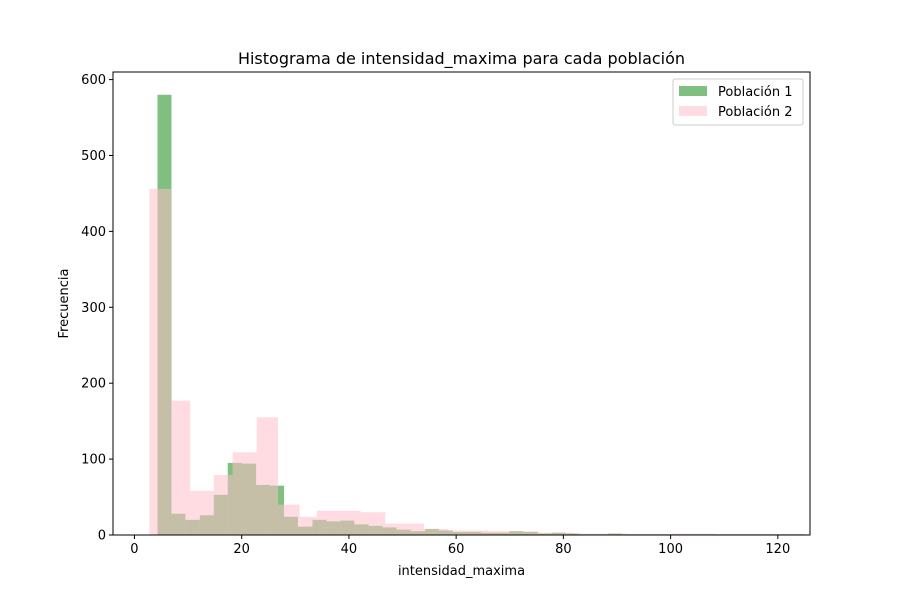 The height and width of the screenshot is (600, 900). What do you see at coordinates (563, 549) in the screenshot?
I see `x-tick-label: 80` at bounding box center [563, 549].